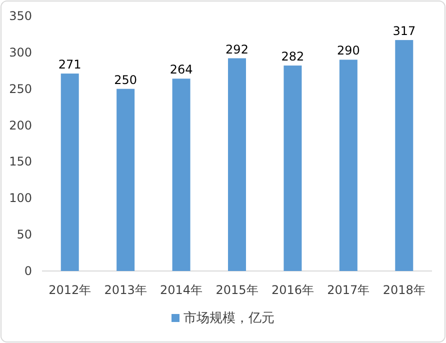 The height and width of the screenshot is (343, 446). I want to click on x-tick-label: 2012年, so click(70, 290).